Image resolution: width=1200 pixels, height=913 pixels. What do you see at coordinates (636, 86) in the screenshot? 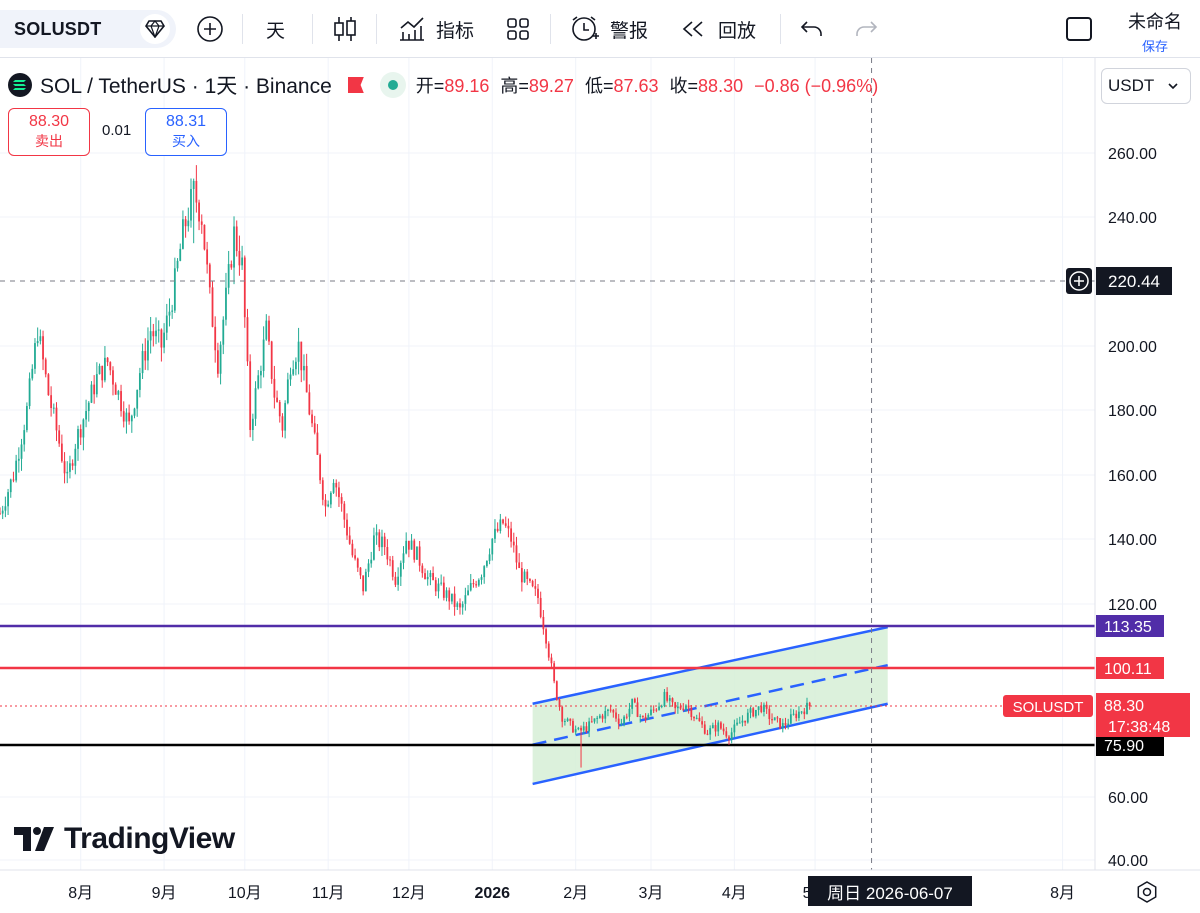
I see `low-value: 87.63` at bounding box center [636, 86].